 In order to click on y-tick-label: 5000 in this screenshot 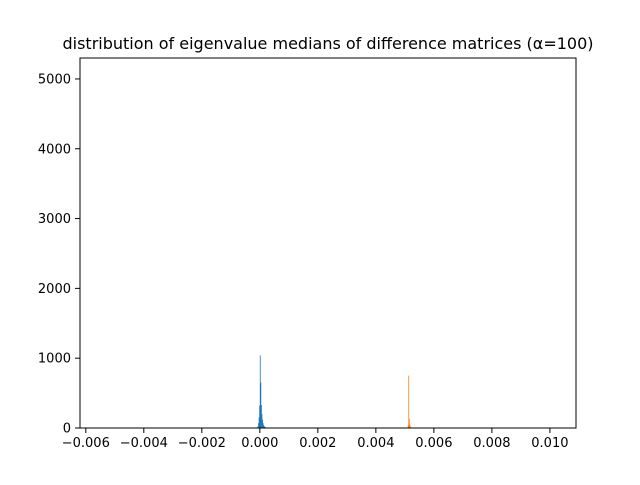, I will do `click(54, 79)`.